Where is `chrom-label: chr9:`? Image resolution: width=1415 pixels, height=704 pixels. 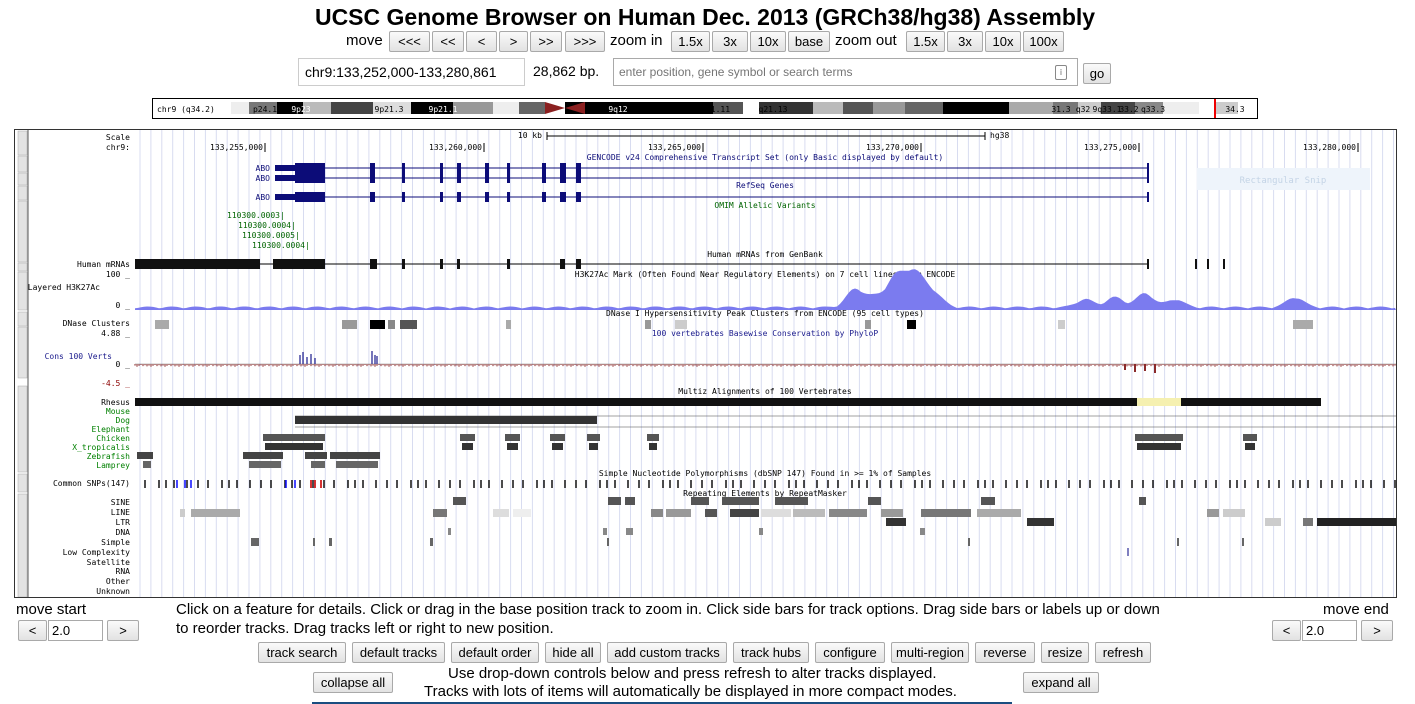
chrom-label: chr9: is located at coordinates (118, 147).